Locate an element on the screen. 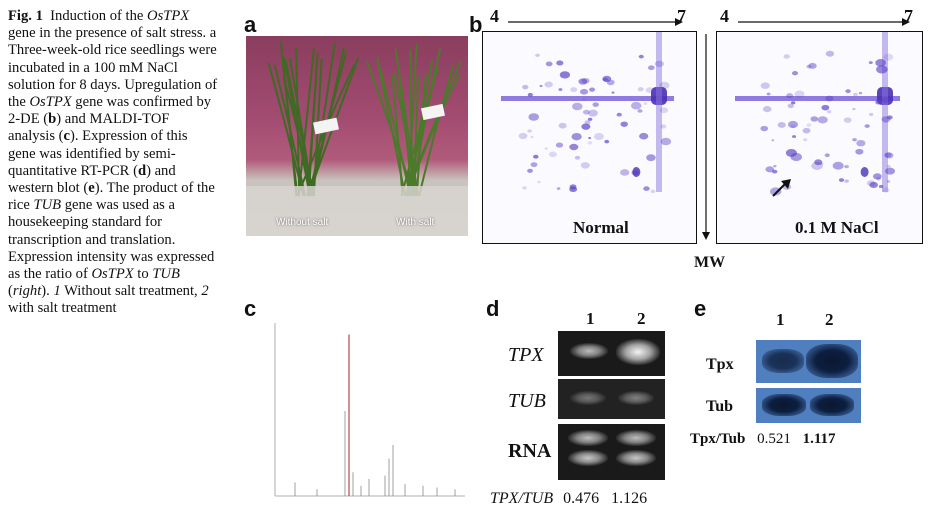 The width and height of the screenshot is (938, 527). gel-normal-label: Normal is located at coordinates (601, 227).